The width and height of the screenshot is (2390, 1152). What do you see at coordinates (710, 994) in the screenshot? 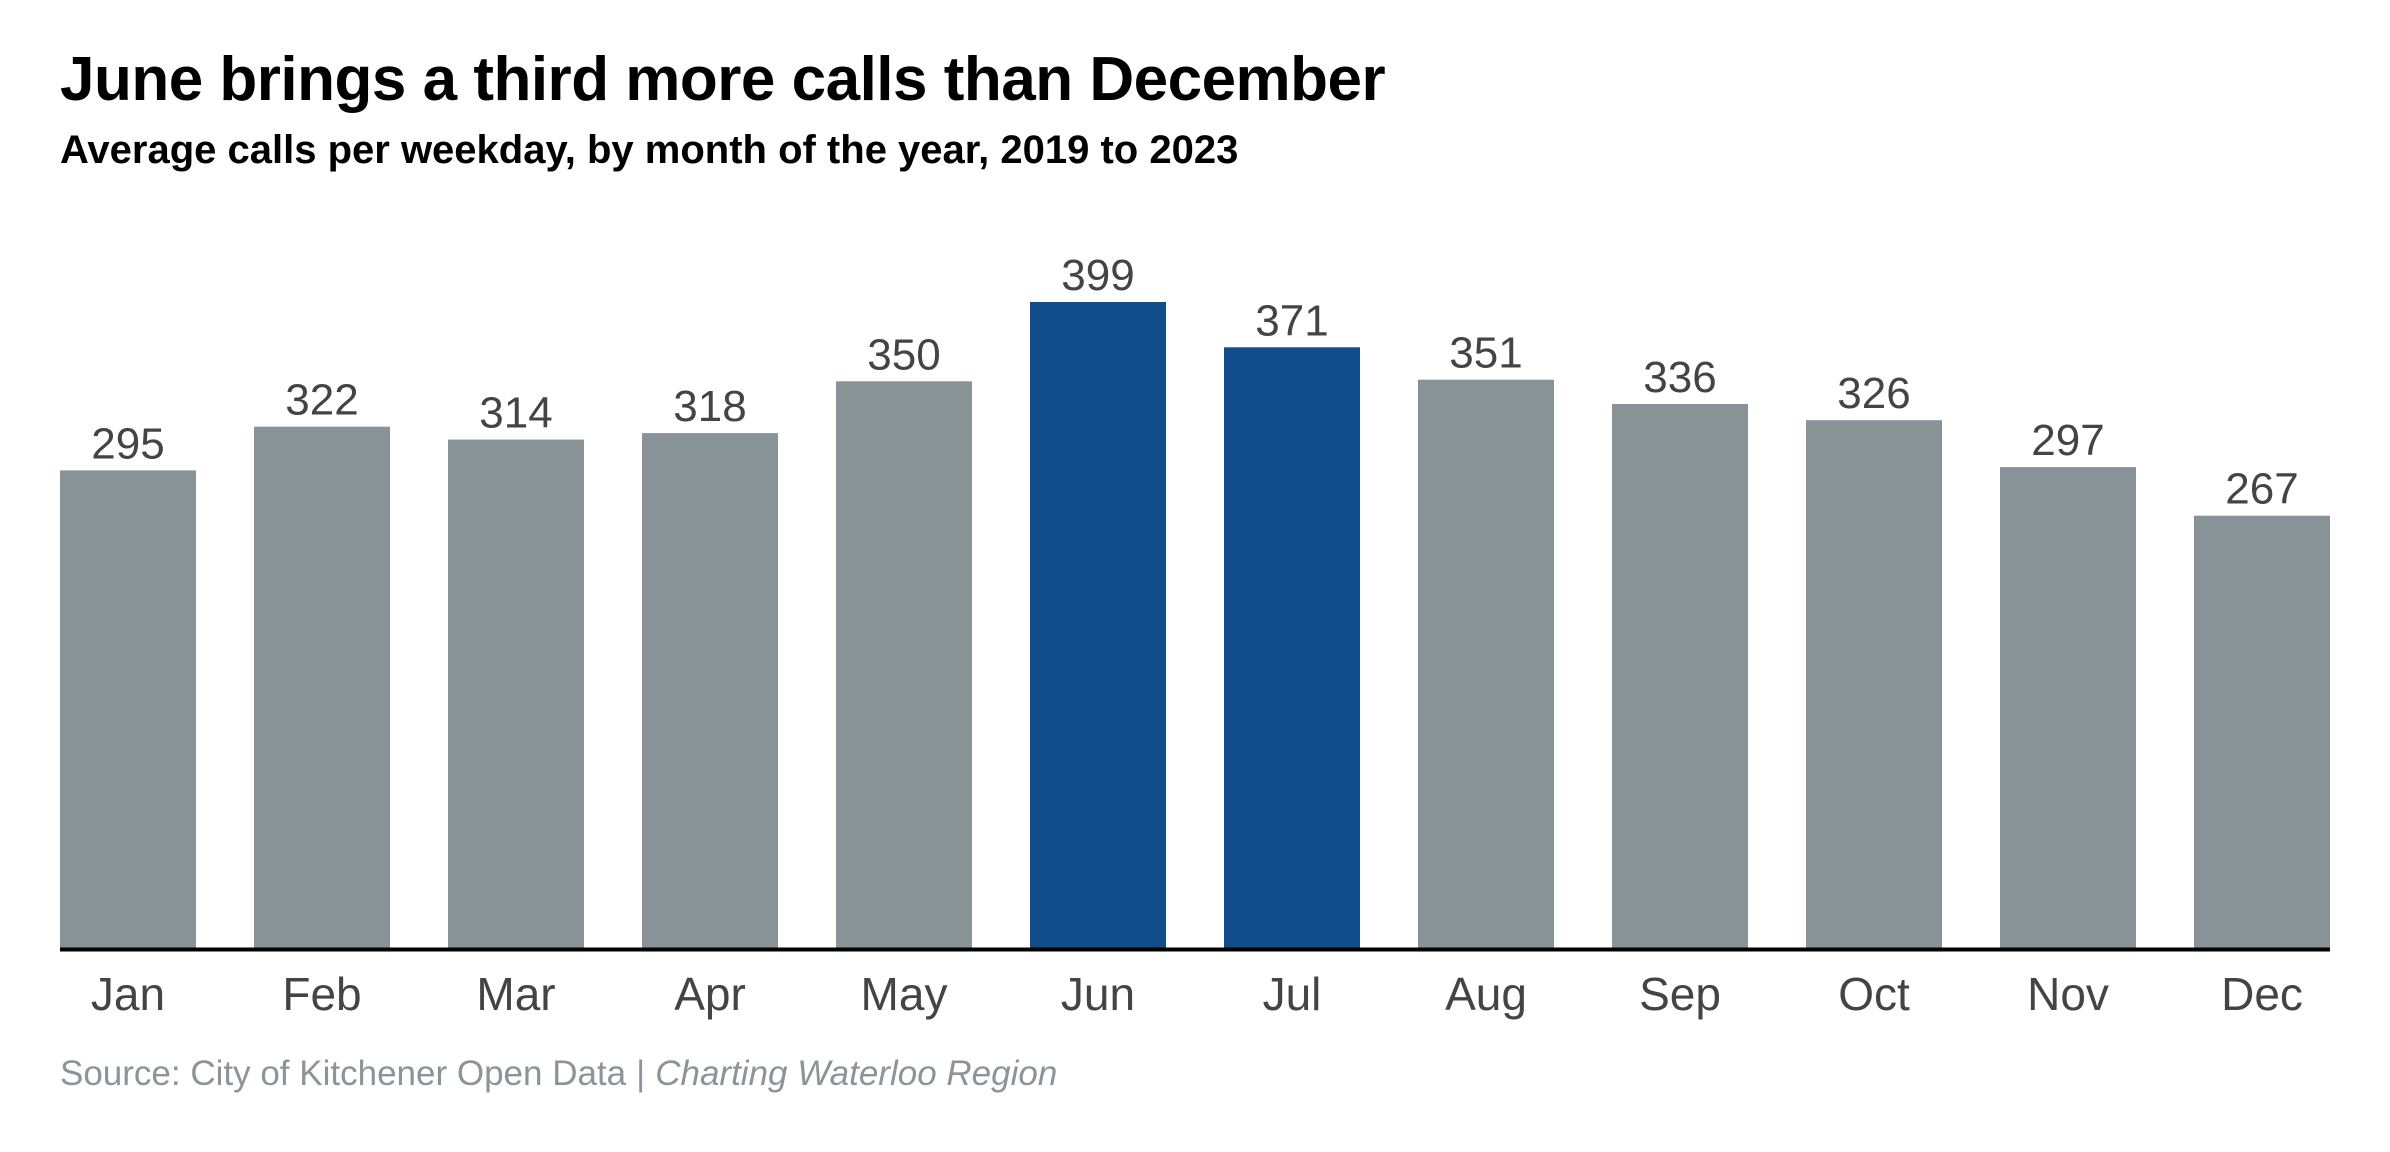
I see `x-tick-label-apr: Apr` at bounding box center [710, 994].